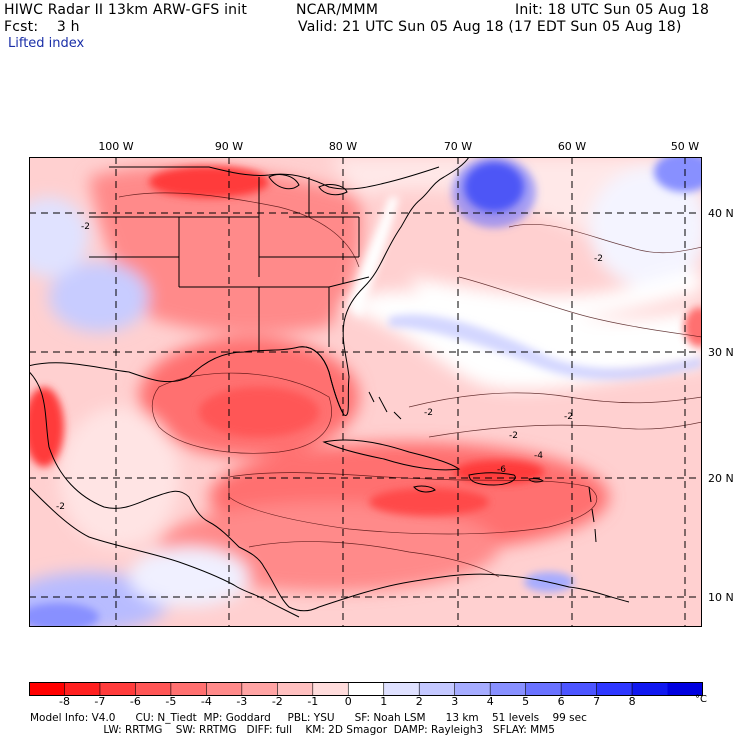  What do you see at coordinates (458, 146) in the screenshot?
I see `lon-label-70w: 70 W` at bounding box center [458, 146].